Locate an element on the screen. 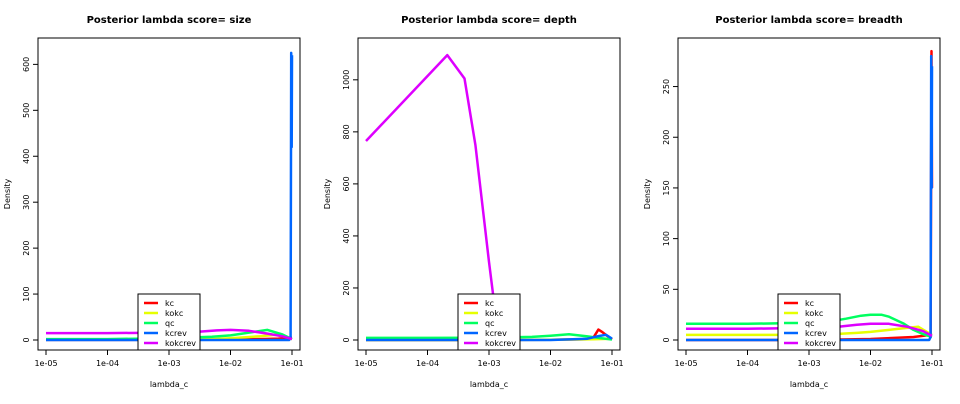 The image size is (960, 404). y-tick-label: 500 is located at coordinates (26, 110).